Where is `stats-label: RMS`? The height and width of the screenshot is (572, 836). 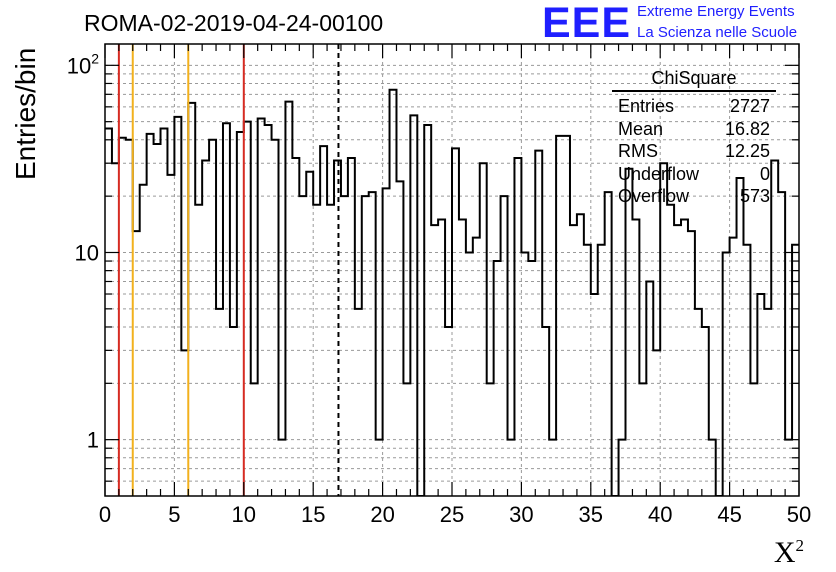 stats-label: RMS is located at coordinates (638, 151).